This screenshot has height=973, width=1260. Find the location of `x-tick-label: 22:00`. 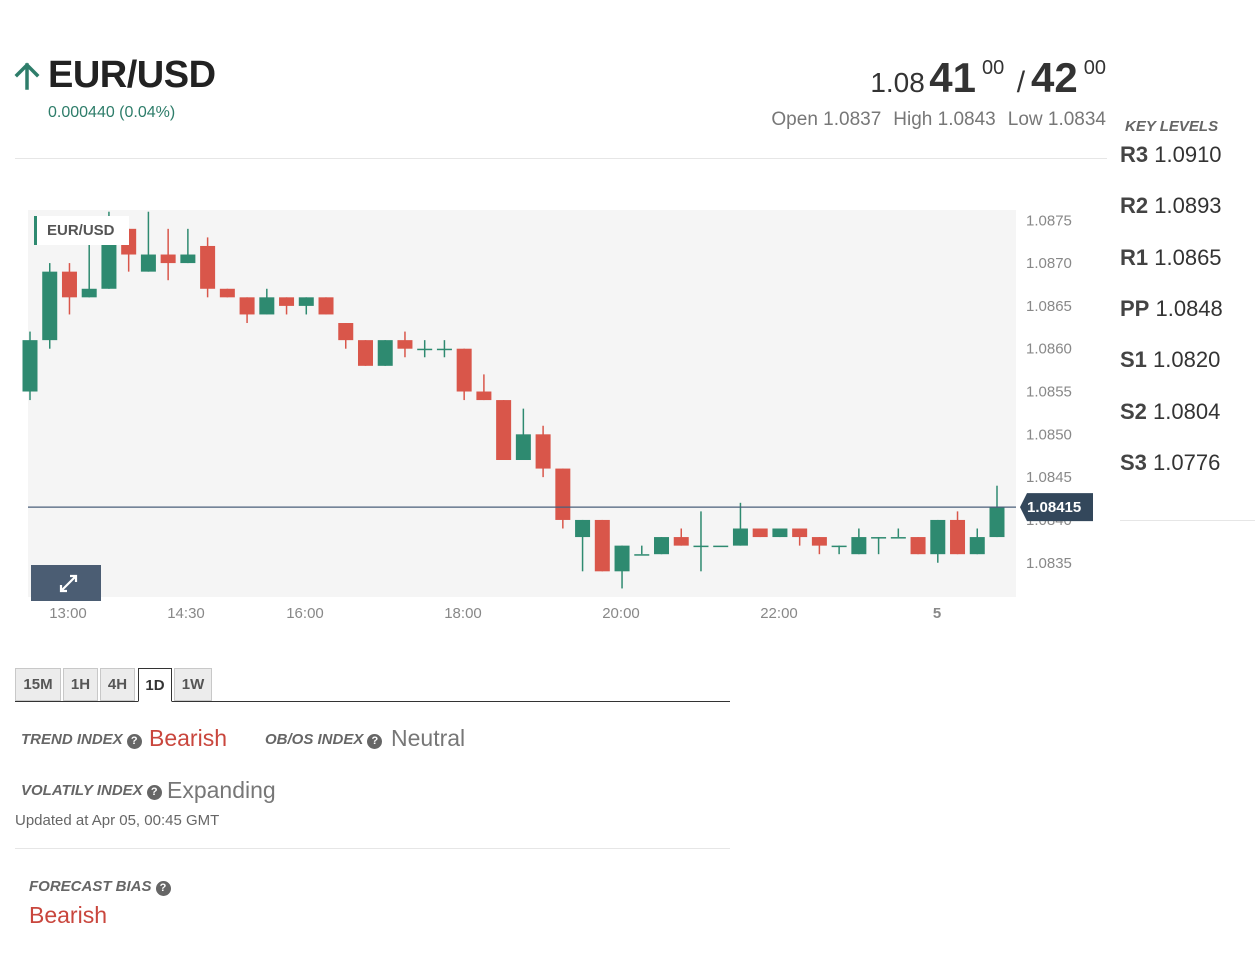

x-tick-label: 22:00 is located at coordinates (779, 613).